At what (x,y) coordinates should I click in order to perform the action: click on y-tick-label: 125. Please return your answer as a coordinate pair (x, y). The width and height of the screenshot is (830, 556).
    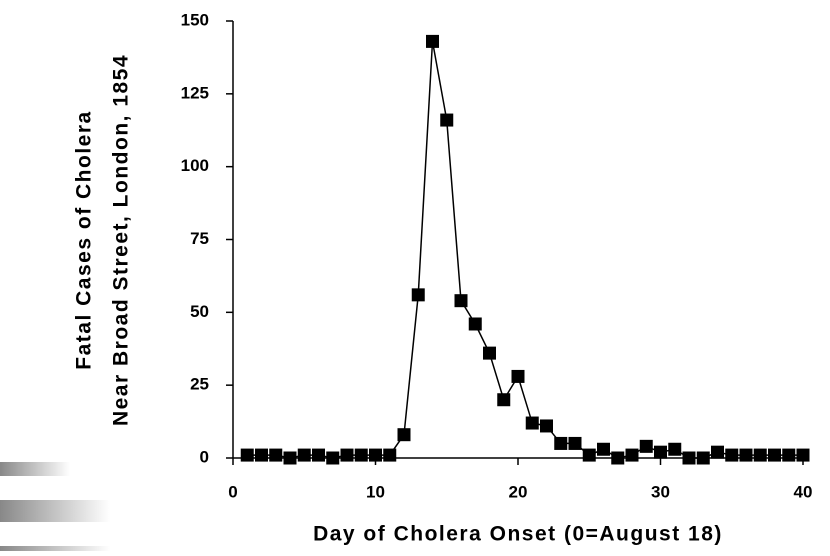
    Looking at the image, I should click on (195, 92).